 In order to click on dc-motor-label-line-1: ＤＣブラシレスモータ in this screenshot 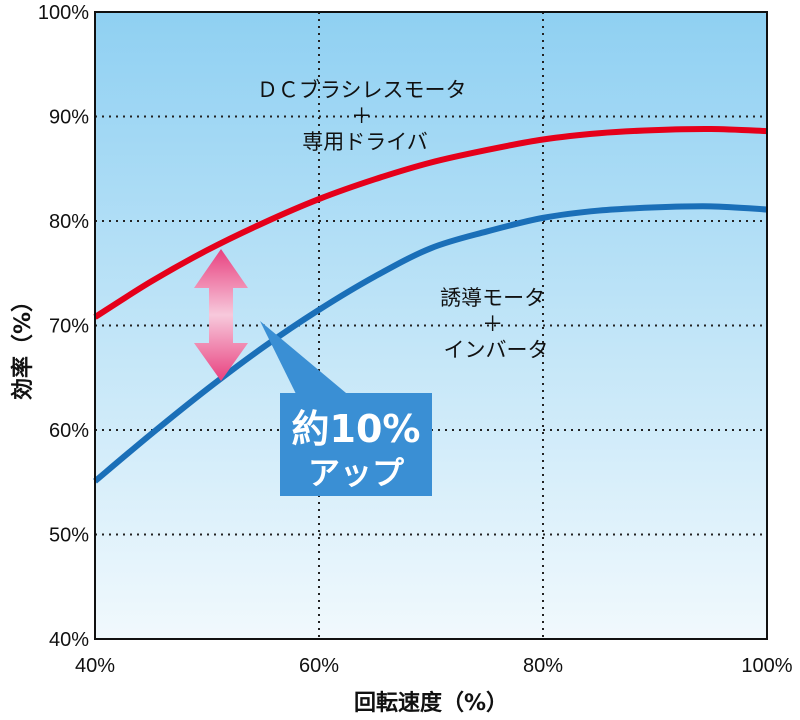, I will do `click(362, 90)`.